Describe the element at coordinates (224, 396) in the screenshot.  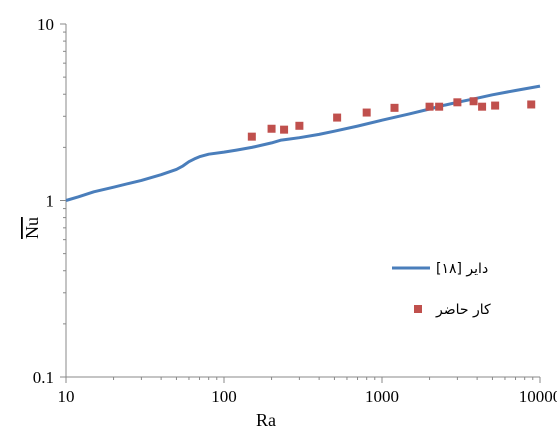
I see `x-tick-label: 100` at that location.